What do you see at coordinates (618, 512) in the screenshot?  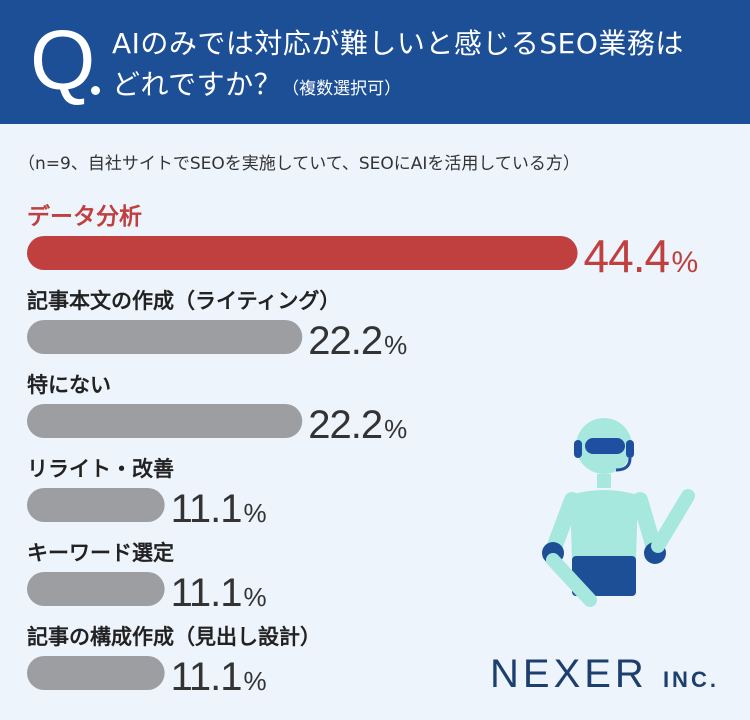 I see `robot-icon` at bounding box center [618, 512].